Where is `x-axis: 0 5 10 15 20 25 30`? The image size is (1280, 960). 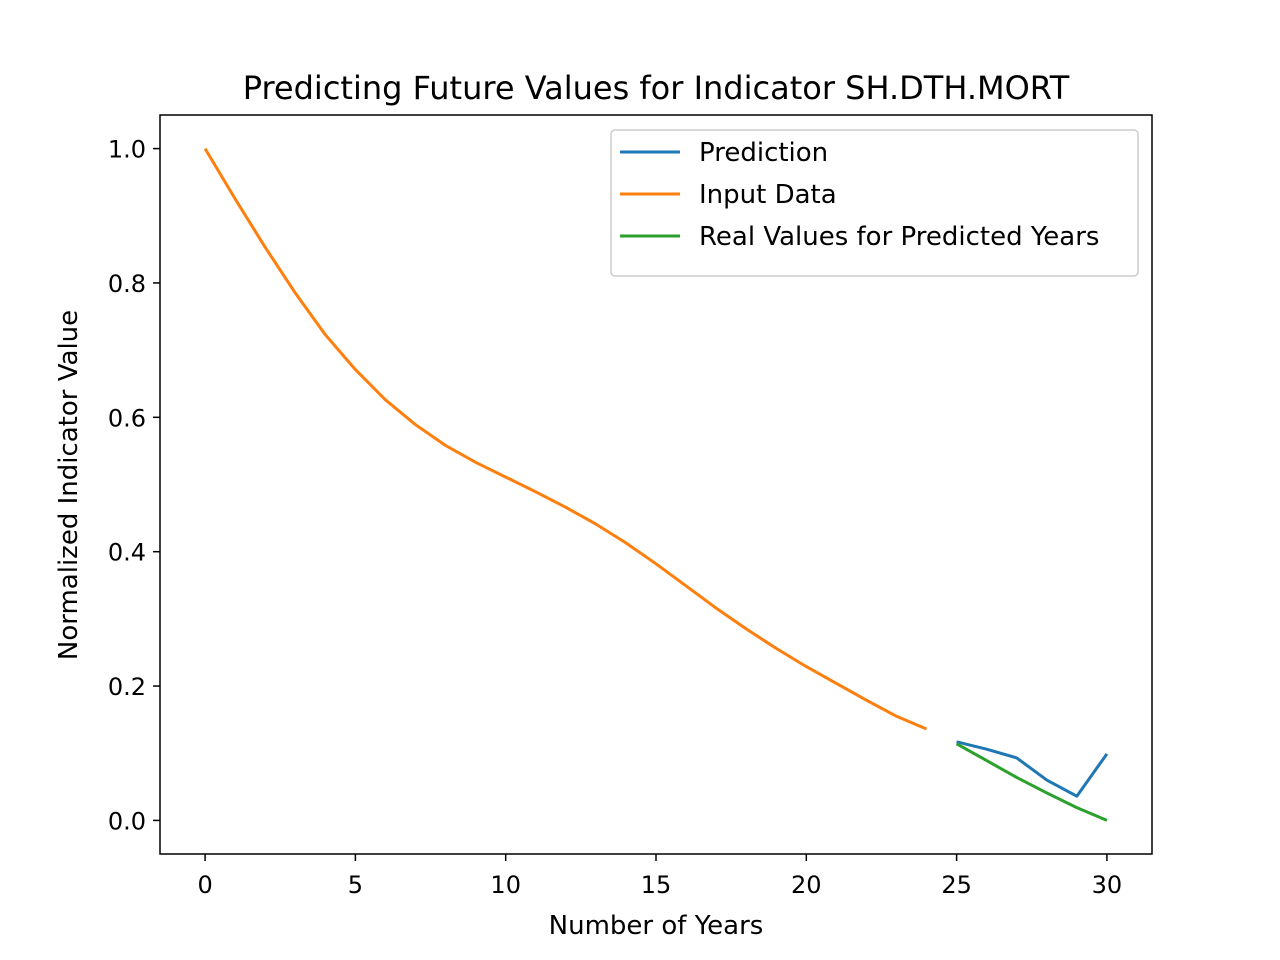 x-axis: 0 5 10 15 20 25 30 is located at coordinates (659, 876).